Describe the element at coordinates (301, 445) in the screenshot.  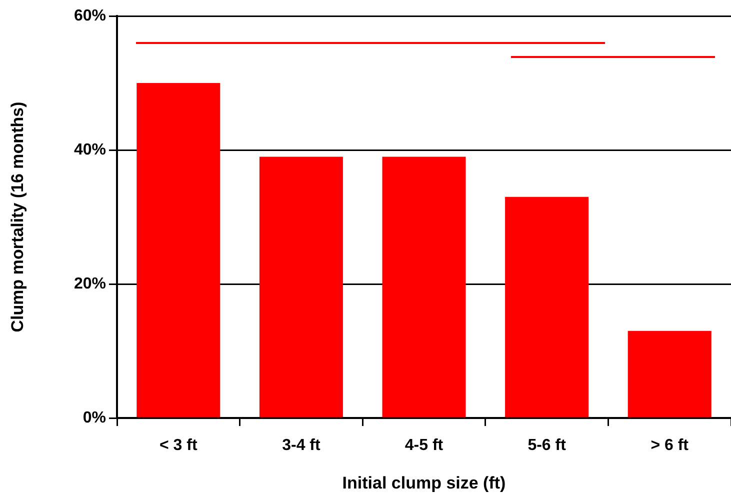
I see `x-tick-label: 3-4 ft` at that location.